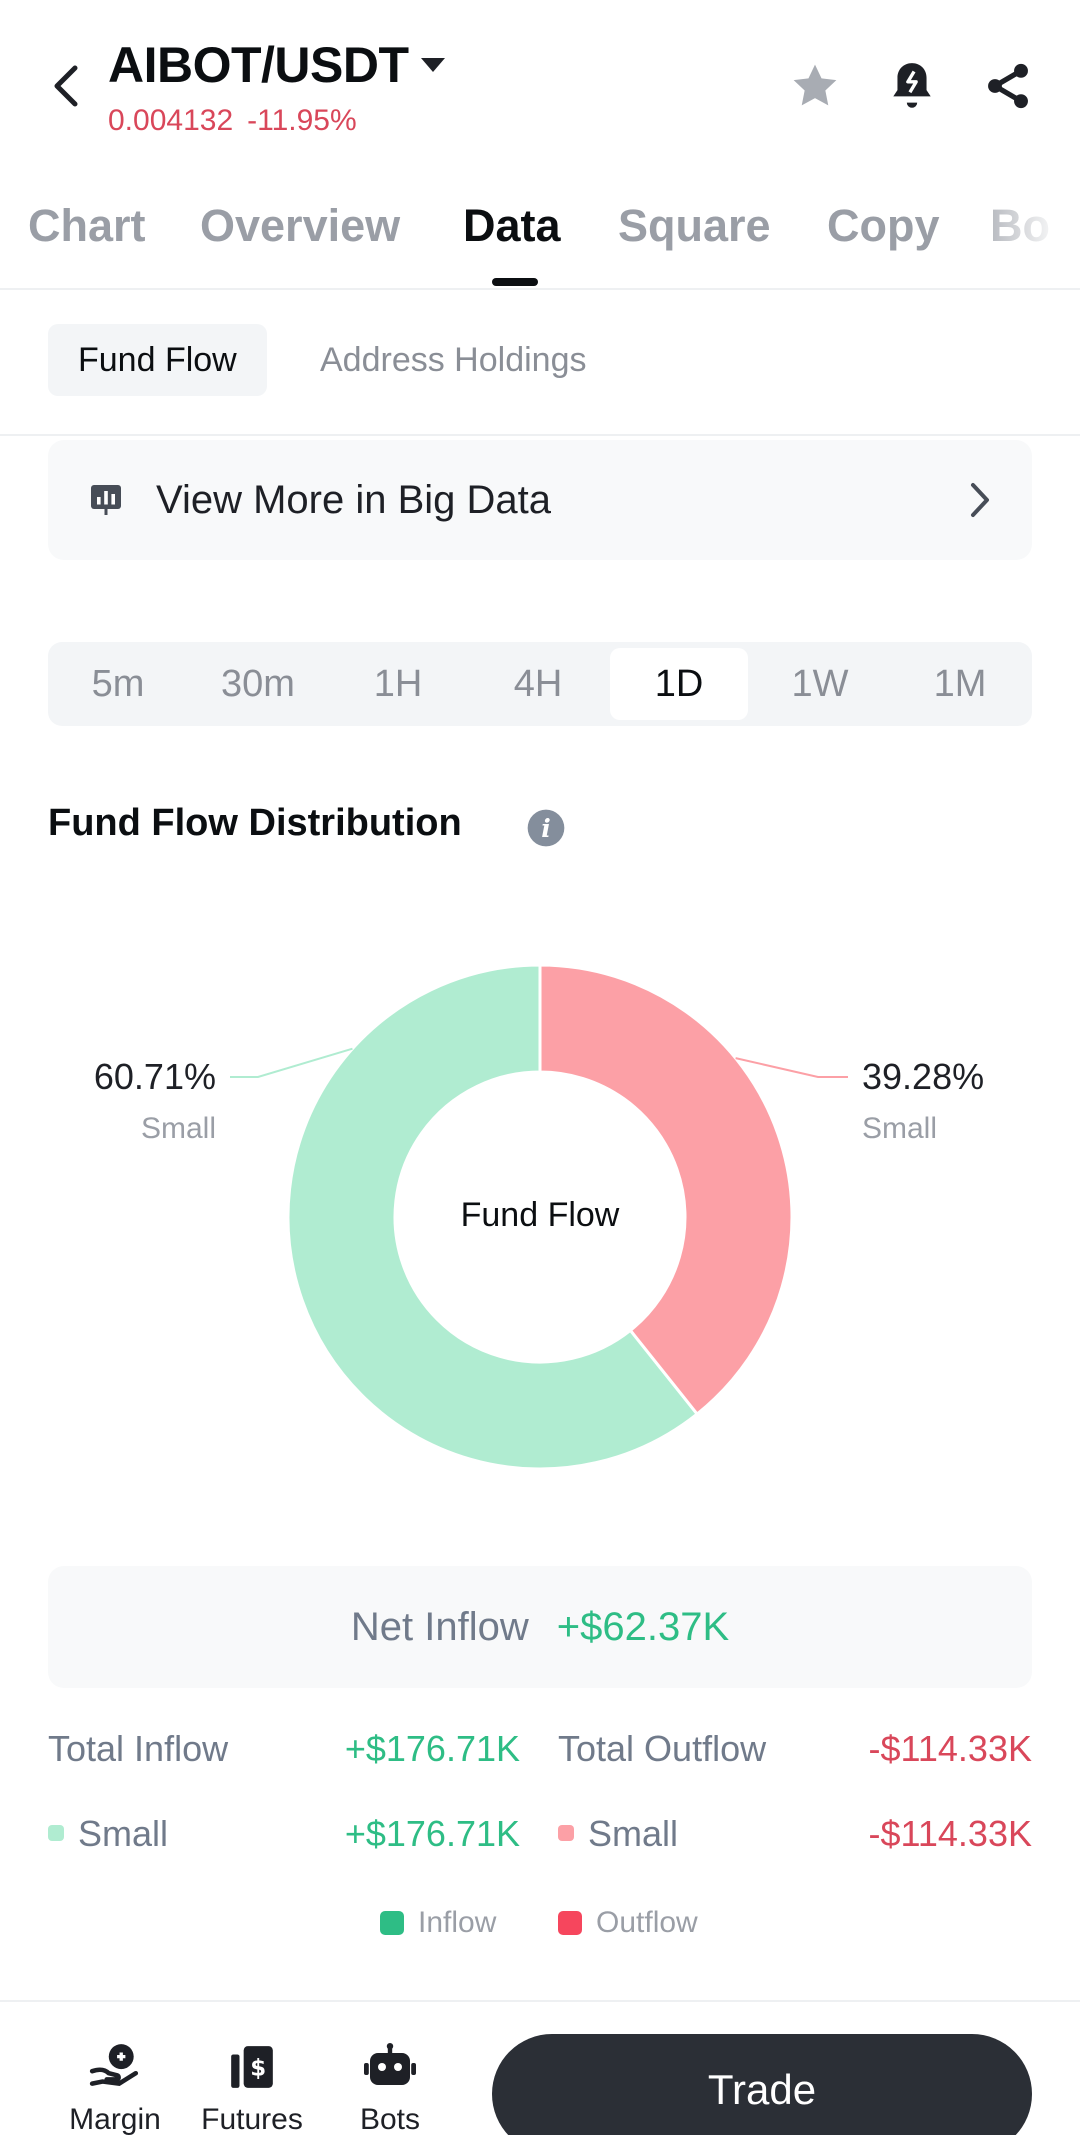 Image resolution: width=1080 pixels, height=2135 pixels. I want to click on big-data-label: View More in Big Data, so click(353, 499).